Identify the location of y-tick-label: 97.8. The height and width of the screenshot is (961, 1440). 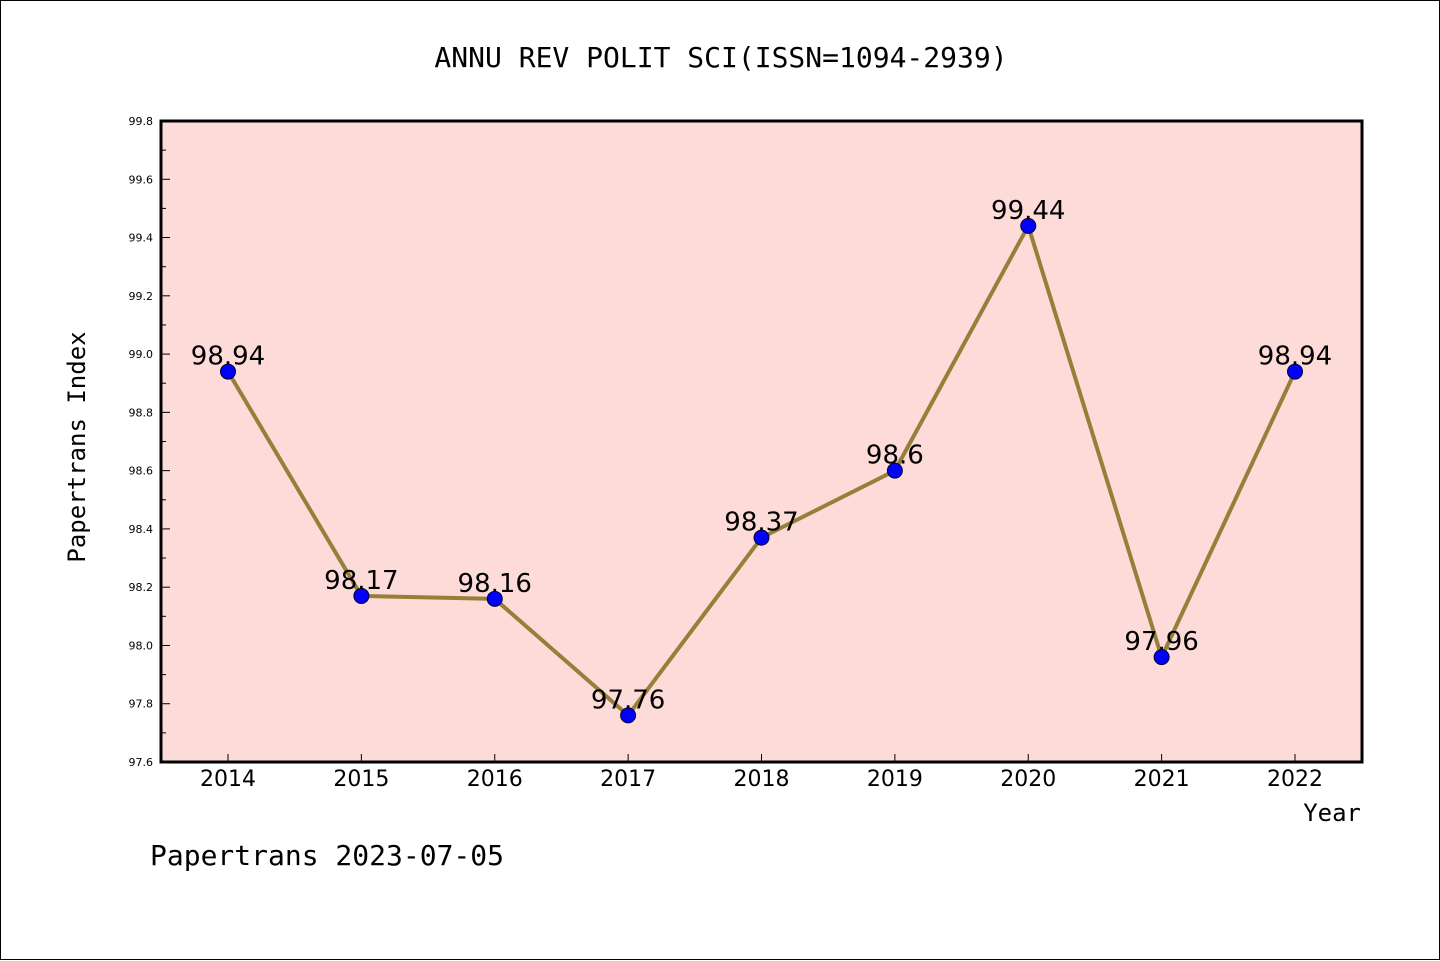
(141, 704).